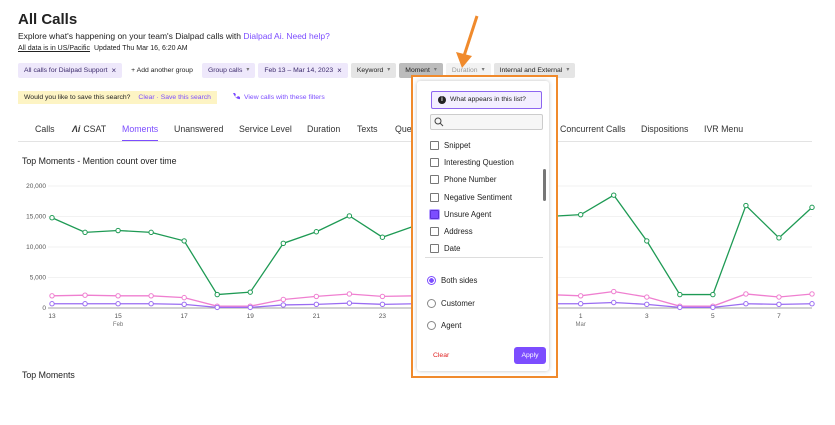 Image resolution: width=835 pixels, height=425 pixels. Describe the element at coordinates (450, 145) in the screenshot. I see `option: Snippet` at that location.